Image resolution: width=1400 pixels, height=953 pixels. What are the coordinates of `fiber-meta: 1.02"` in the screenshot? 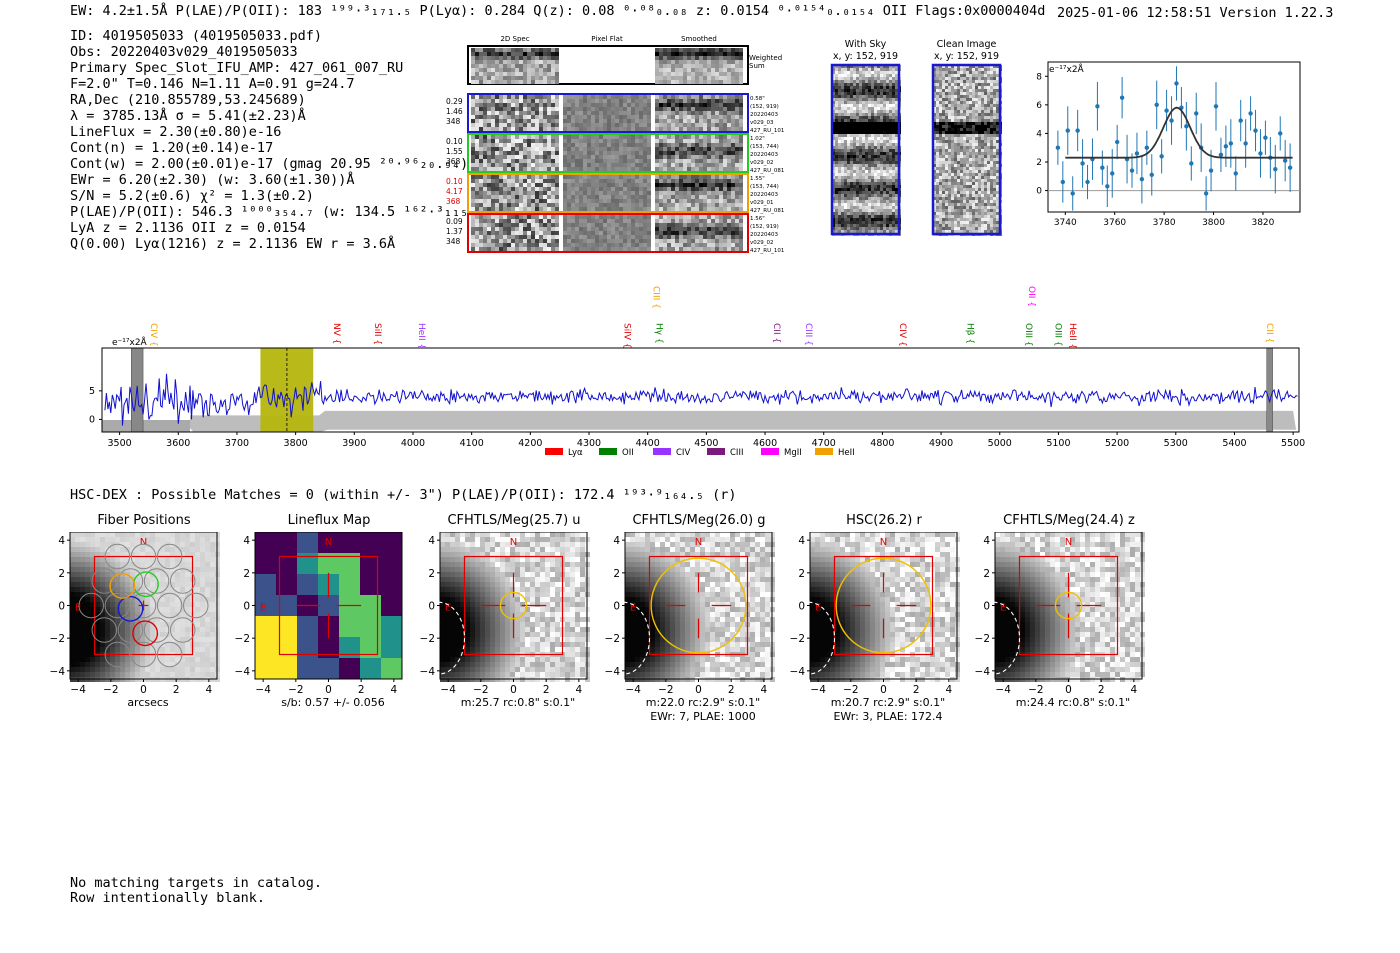 It's located at (757, 139).